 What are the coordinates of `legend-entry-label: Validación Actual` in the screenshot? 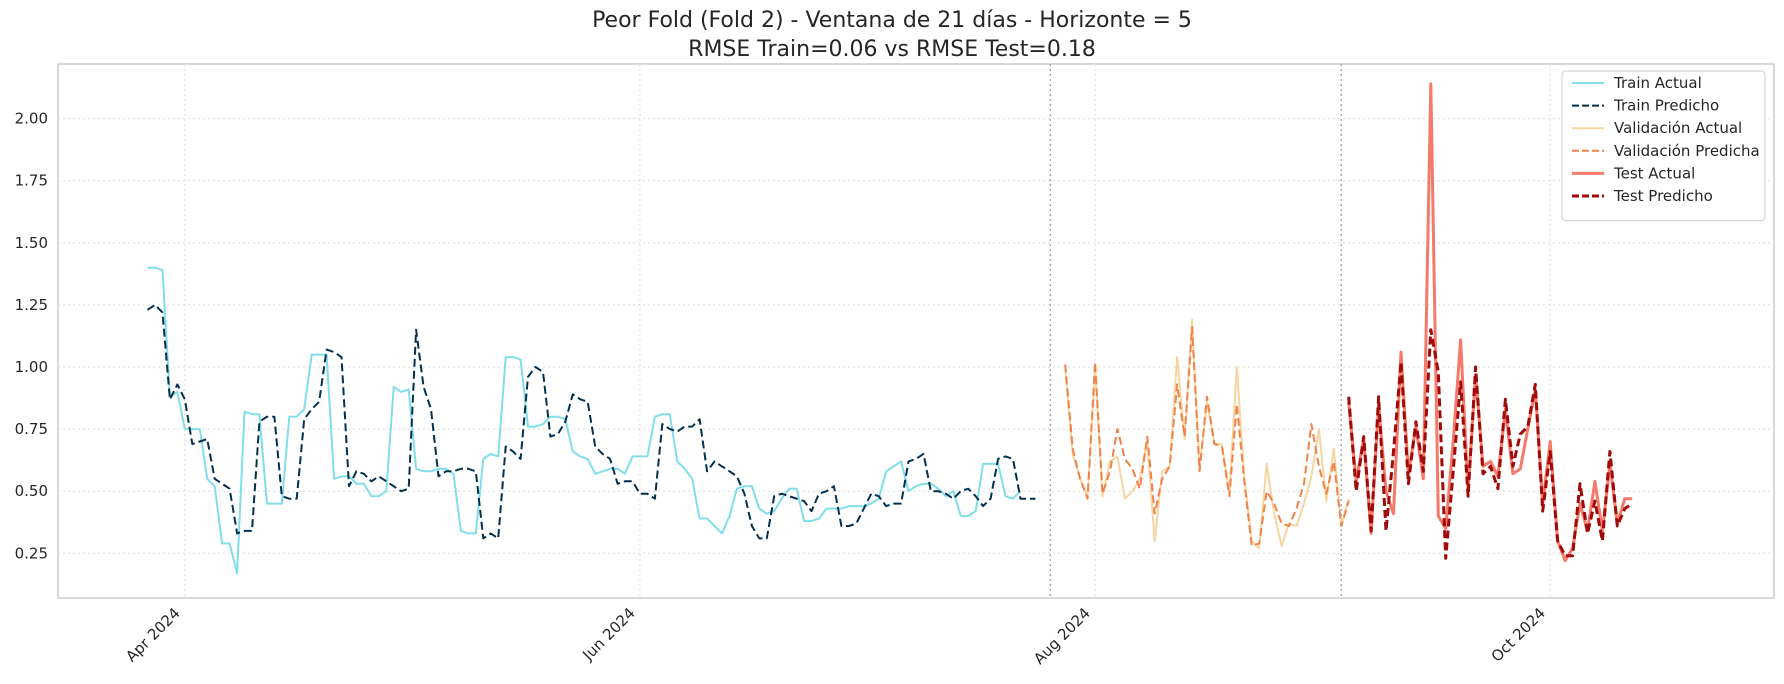 It's located at (1678, 128).